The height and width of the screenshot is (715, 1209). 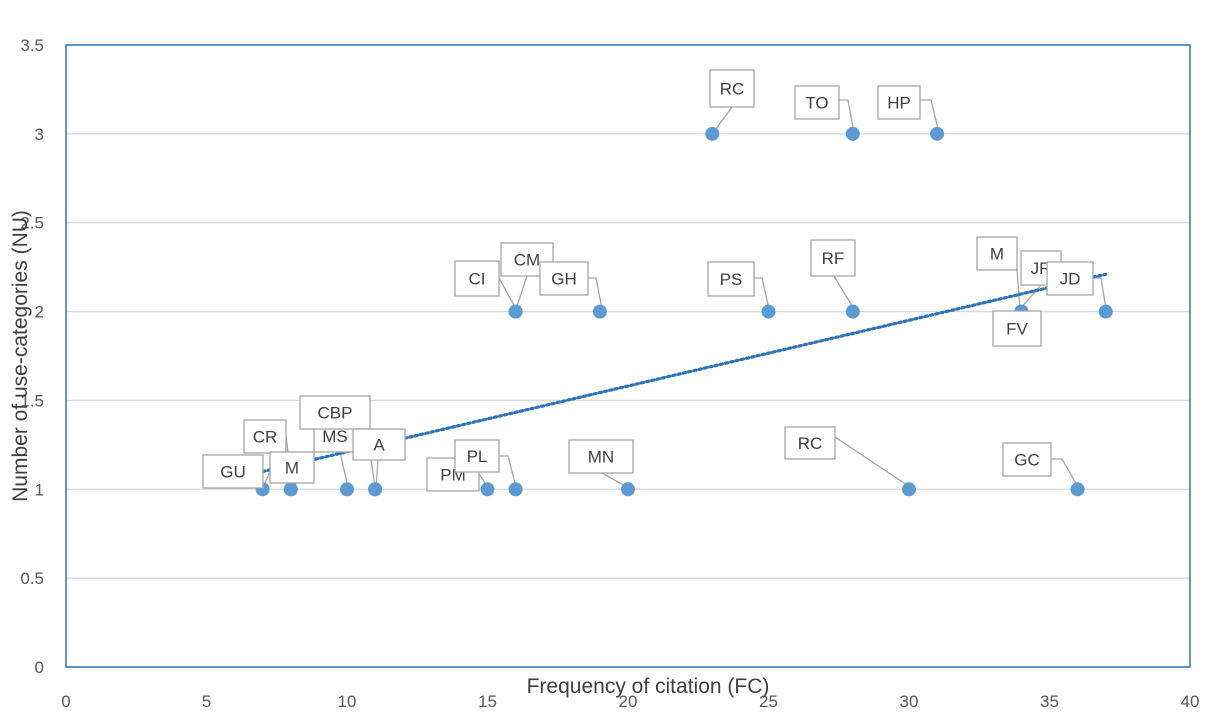 I want to click on y-axis-tick-labels: 0 0.5 1 1.5 2 2.5 3 3.5, so click(x=32, y=356).